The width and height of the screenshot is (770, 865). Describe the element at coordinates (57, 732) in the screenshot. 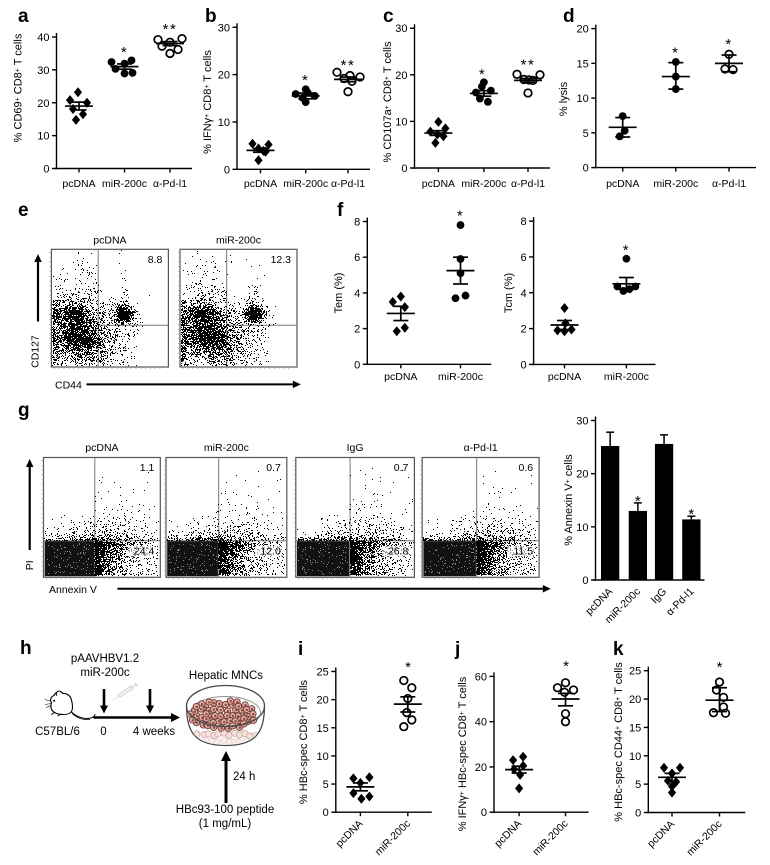

I see `svg-text: C57BL/6` at that location.